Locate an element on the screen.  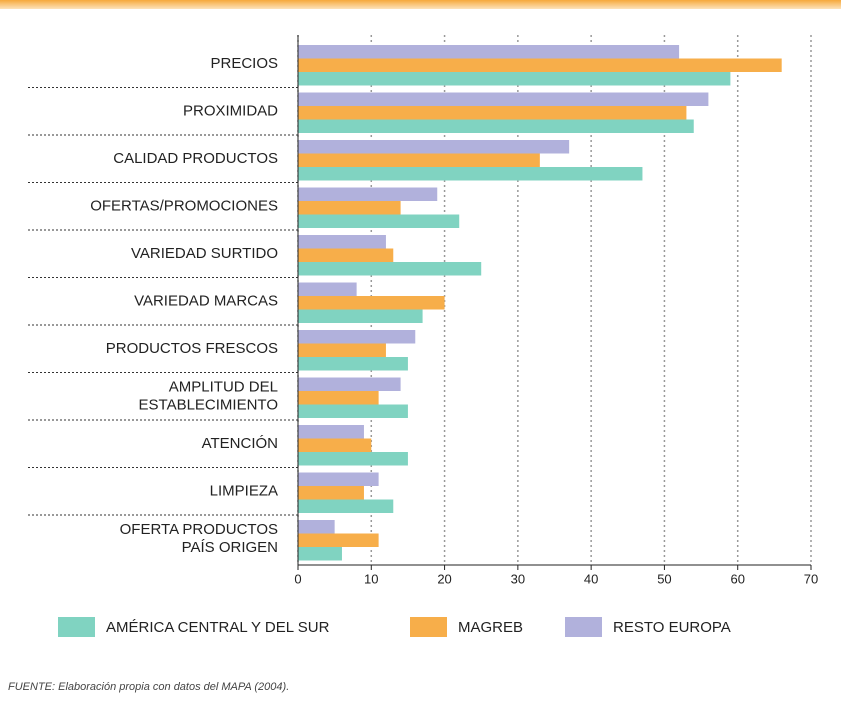
category-label-line: LIMPIEZA is located at coordinates (244, 490).